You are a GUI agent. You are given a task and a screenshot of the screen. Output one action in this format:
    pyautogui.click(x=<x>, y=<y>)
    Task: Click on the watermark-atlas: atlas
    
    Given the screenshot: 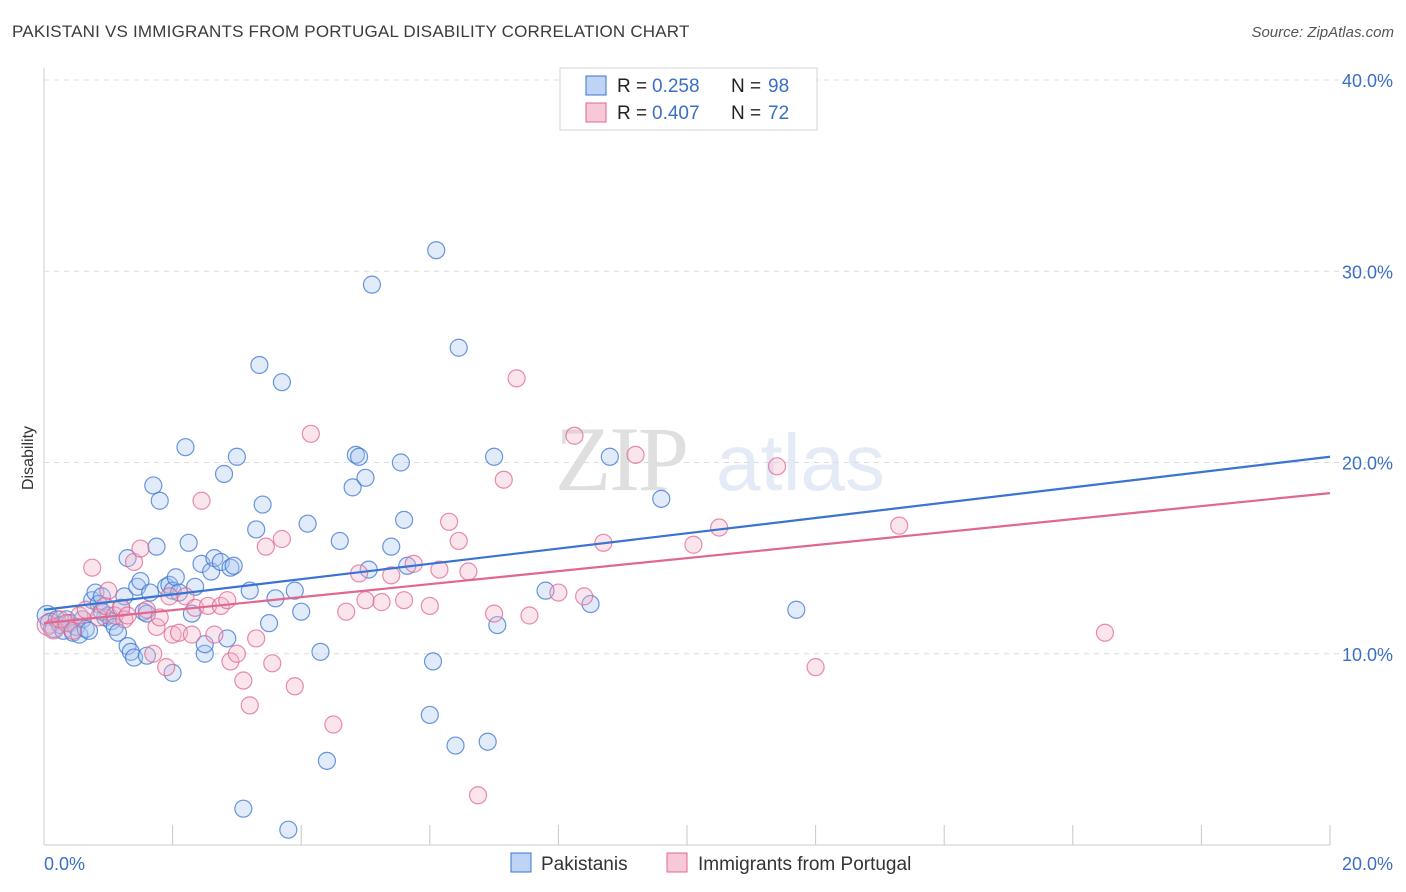 What is the action you would take?
    pyautogui.click(x=800, y=462)
    